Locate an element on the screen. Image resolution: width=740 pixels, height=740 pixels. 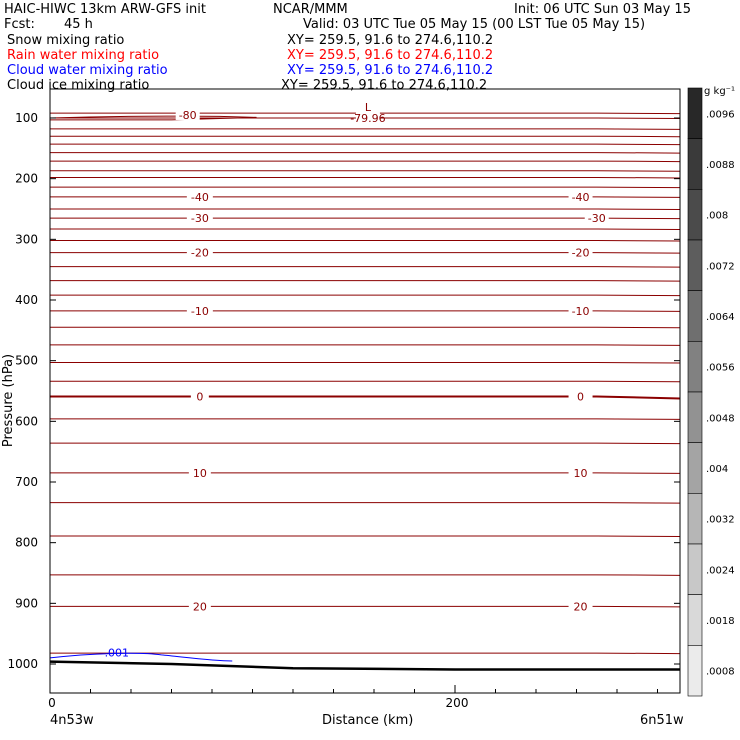
y-tick-label: 900 is located at coordinates (26, 603).